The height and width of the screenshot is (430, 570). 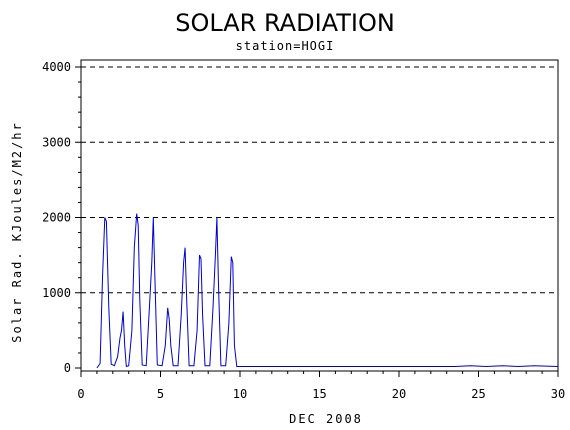 What do you see at coordinates (17, 231) in the screenshot?
I see `y-axis-label: Solar Rad. KJoules/M2/hr` at bounding box center [17, 231].